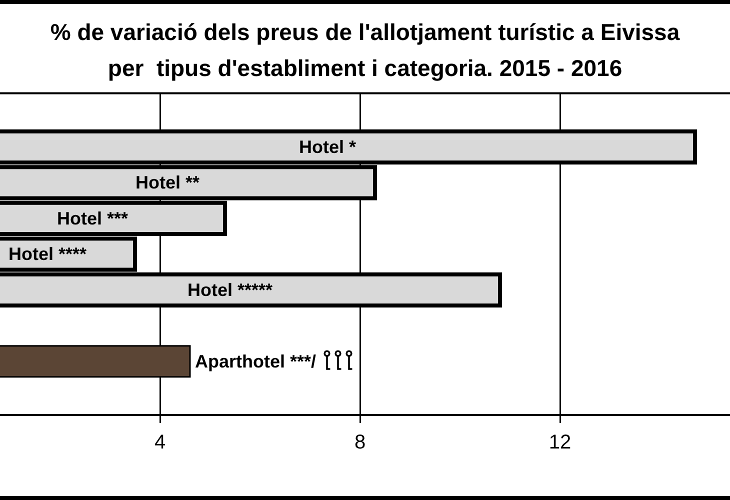 This screenshot has width=730, height=500. What do you see at coordinates (560, 443) in the screenshot?
I see `x-tick-label: 12` at bounding box center [560, 443].